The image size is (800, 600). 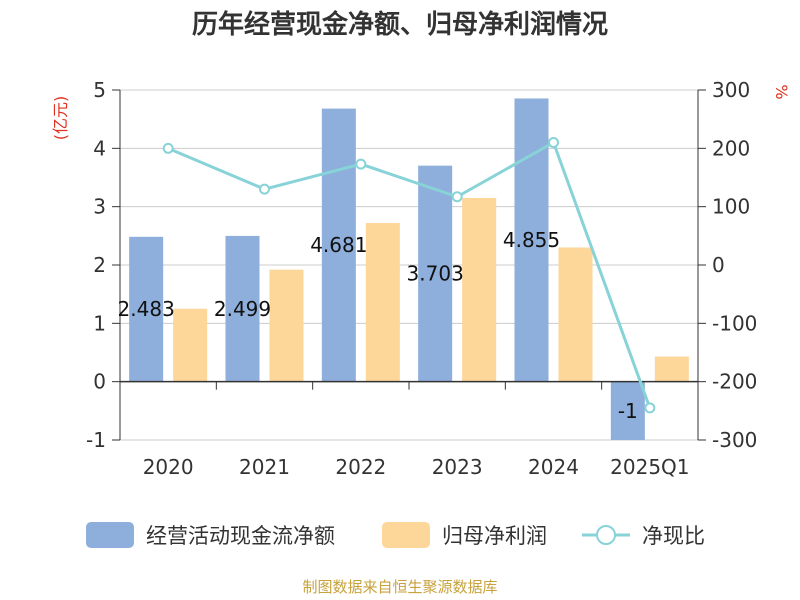 I want to click on cashflow-data-label: 2.483, so click(x=146, y=309).